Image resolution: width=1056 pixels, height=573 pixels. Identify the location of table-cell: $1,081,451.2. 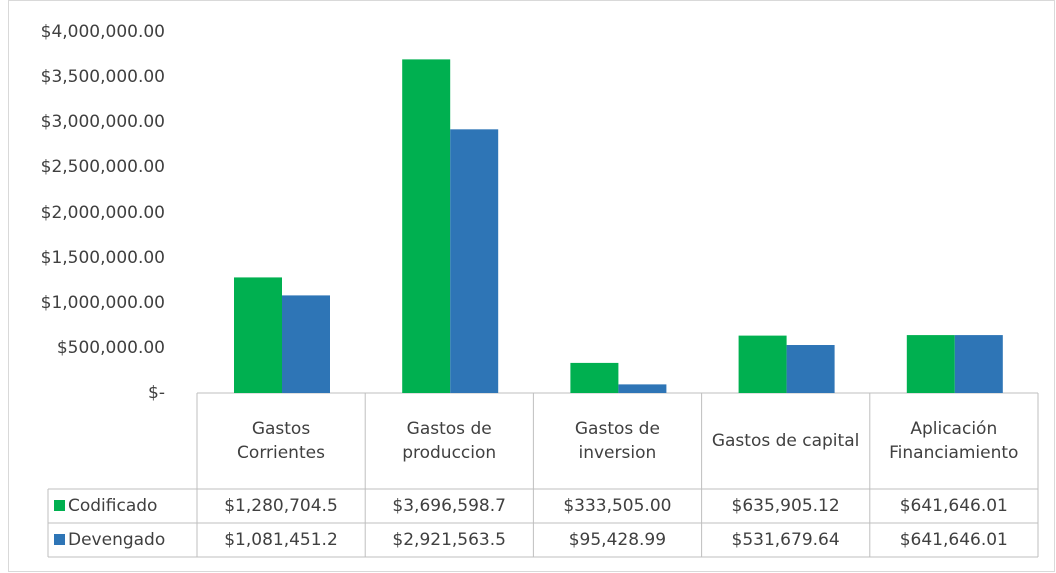
(281, 540).